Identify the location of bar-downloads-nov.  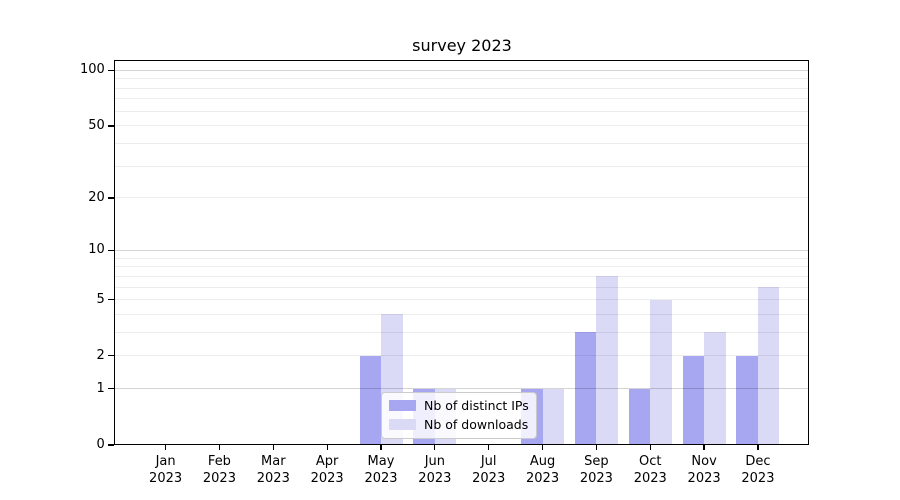
(715, 388).